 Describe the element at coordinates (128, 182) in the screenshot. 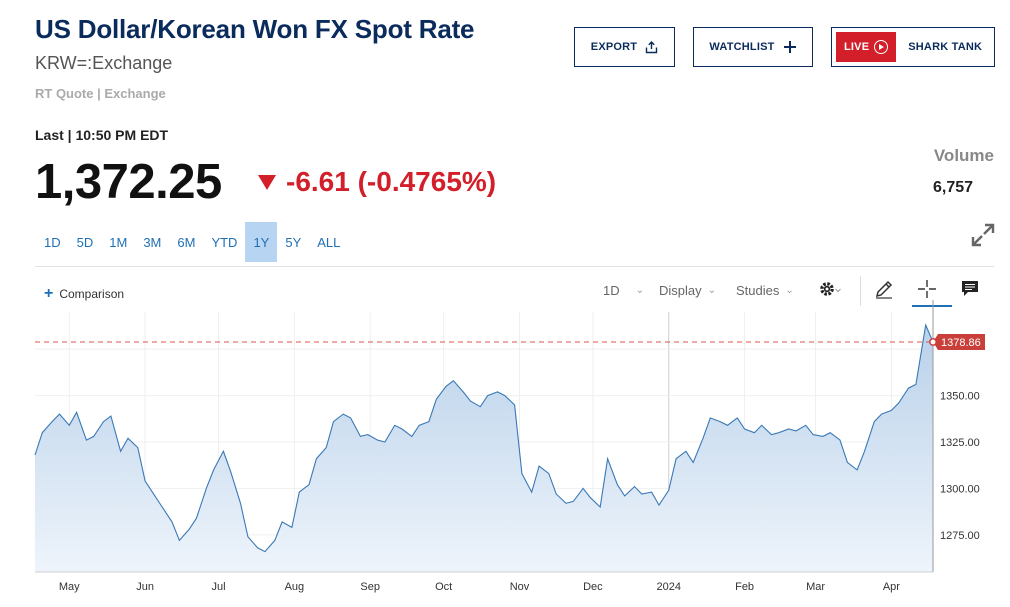

I see `last-price: 1,372.25` at that location.